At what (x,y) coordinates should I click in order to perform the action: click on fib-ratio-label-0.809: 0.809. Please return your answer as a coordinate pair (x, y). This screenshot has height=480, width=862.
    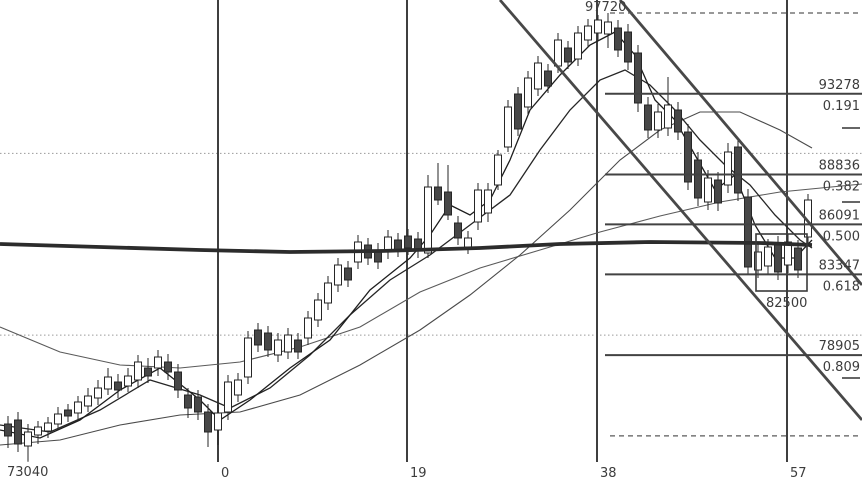
    Looking at the image, I should click on (841, 367).